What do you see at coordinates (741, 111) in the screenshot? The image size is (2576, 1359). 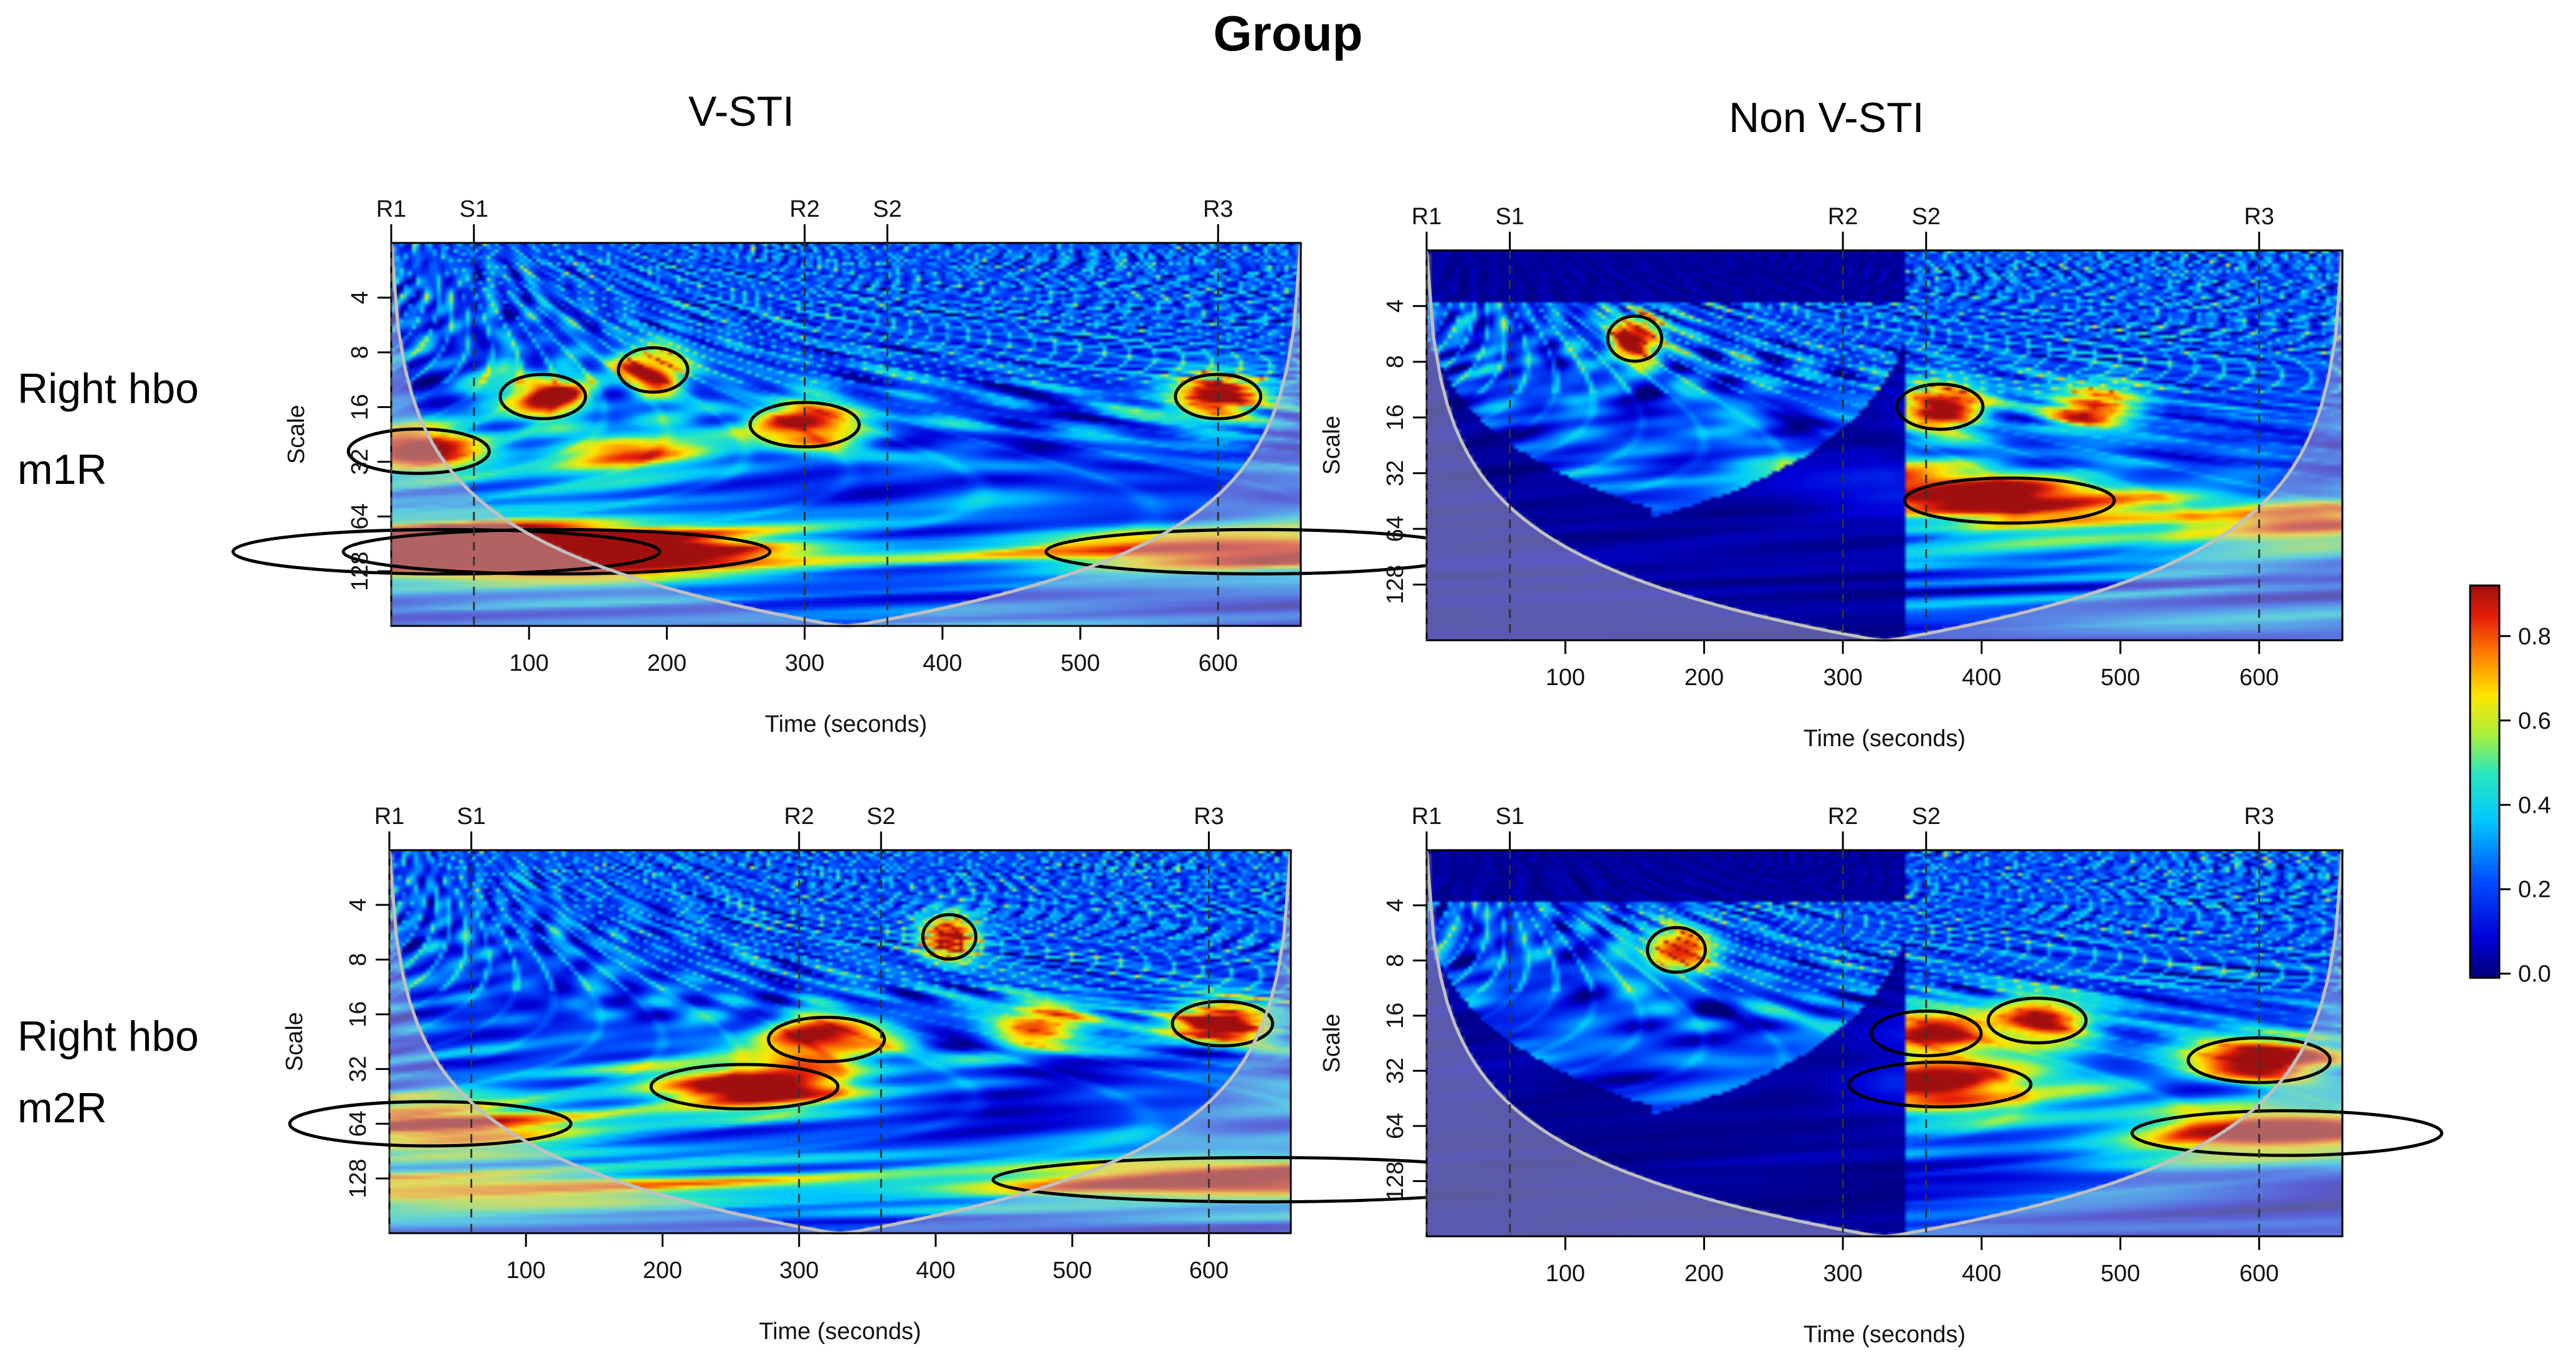 I see `column-title-vsti: V-STI` at bounding box center [741, 111].